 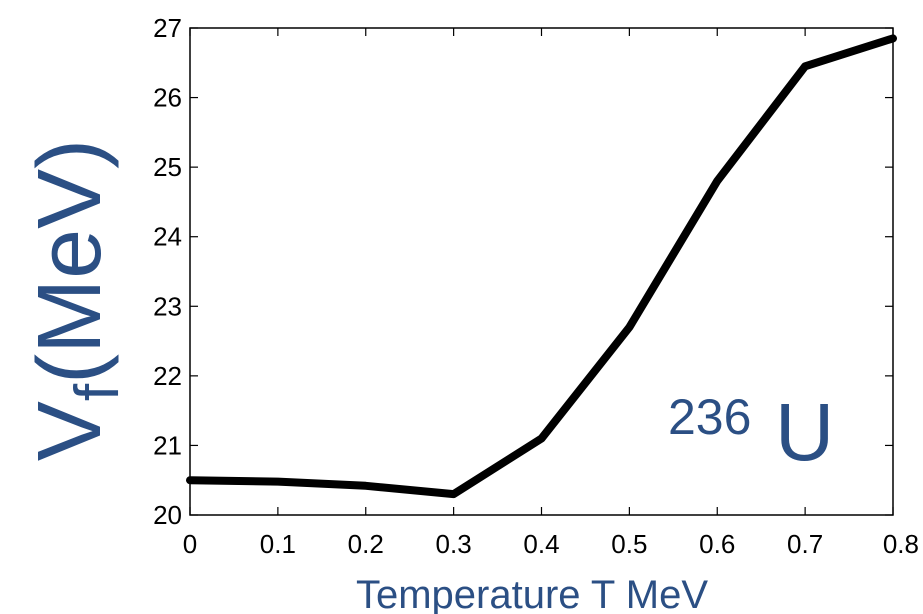 What do you see at coordinates (167, 445) in the screenshot?
I see `y-tick-label: 21` at bounding box center [167, 445].